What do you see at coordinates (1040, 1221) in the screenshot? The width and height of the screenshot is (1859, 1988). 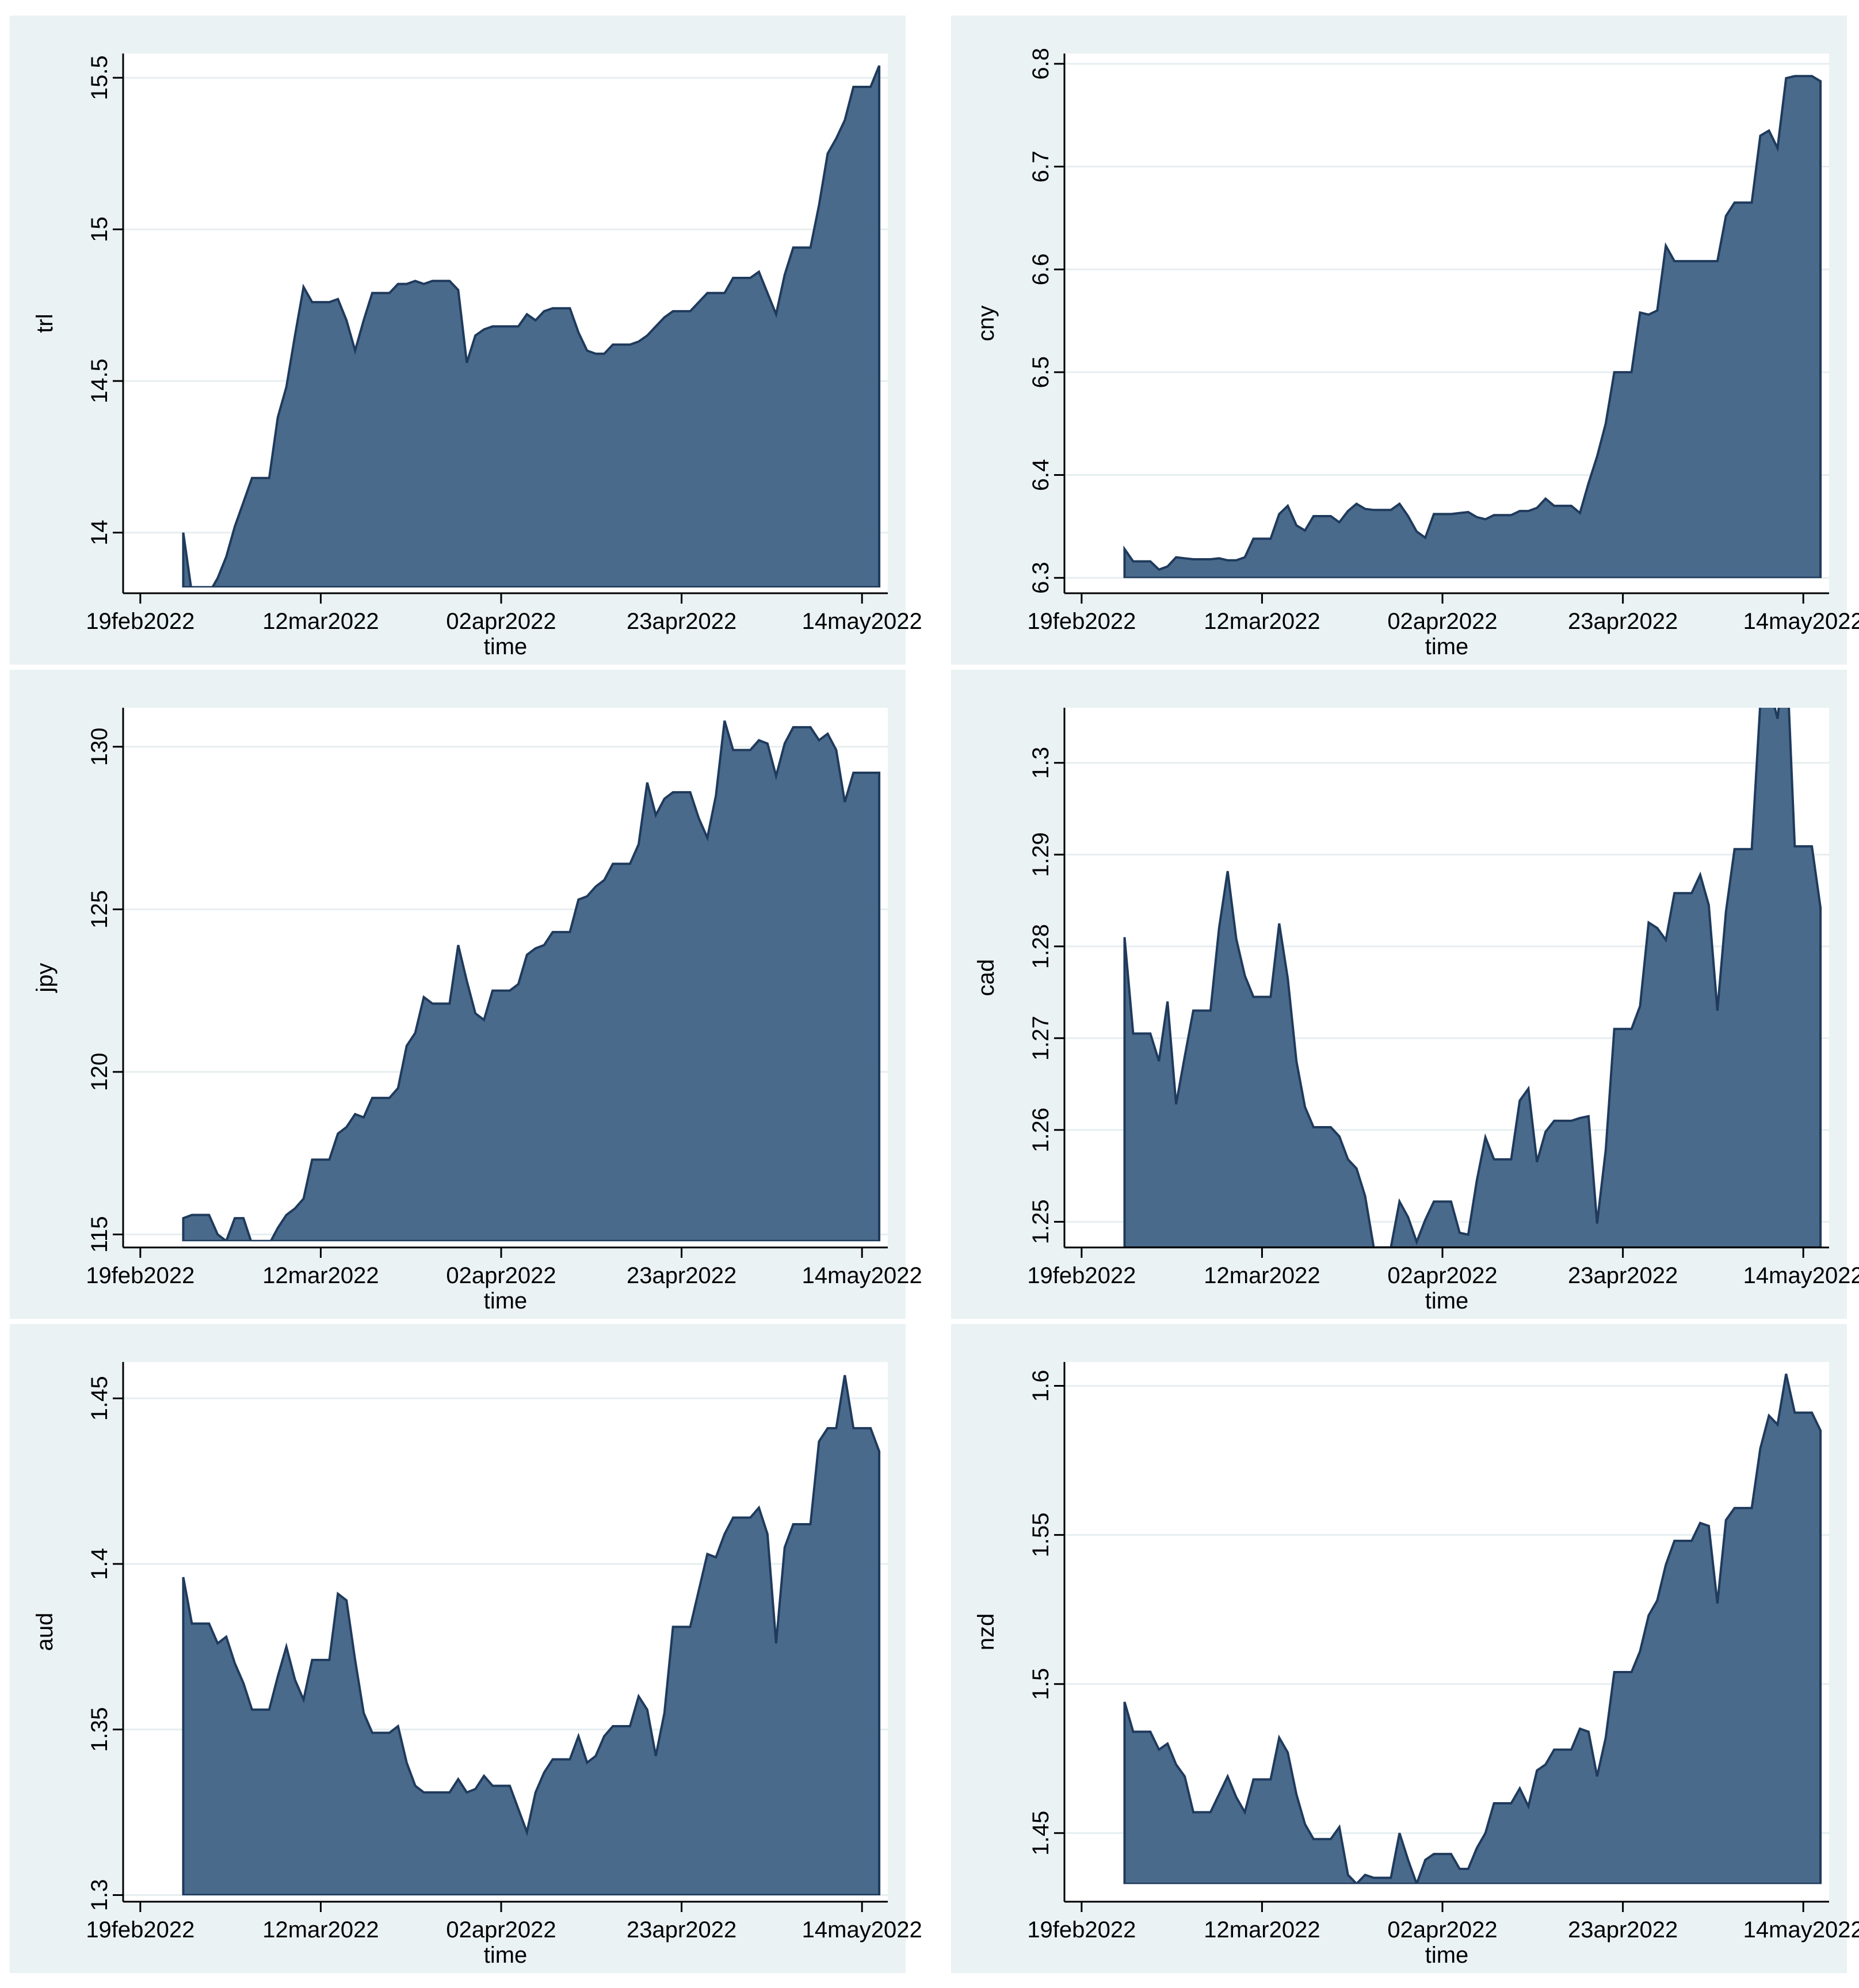 I see `panel-cad-ytick-label-0: 1.25` at bounding box center [1040, 1221].